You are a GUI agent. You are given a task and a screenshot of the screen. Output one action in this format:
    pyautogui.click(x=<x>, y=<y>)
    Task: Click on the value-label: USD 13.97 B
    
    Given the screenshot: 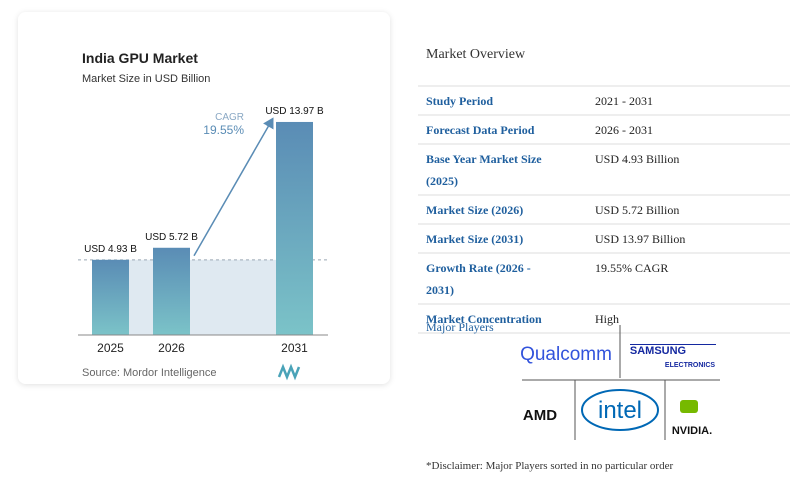 What is the action you would take?
    pyautogui.click(x=294, y=111)
    